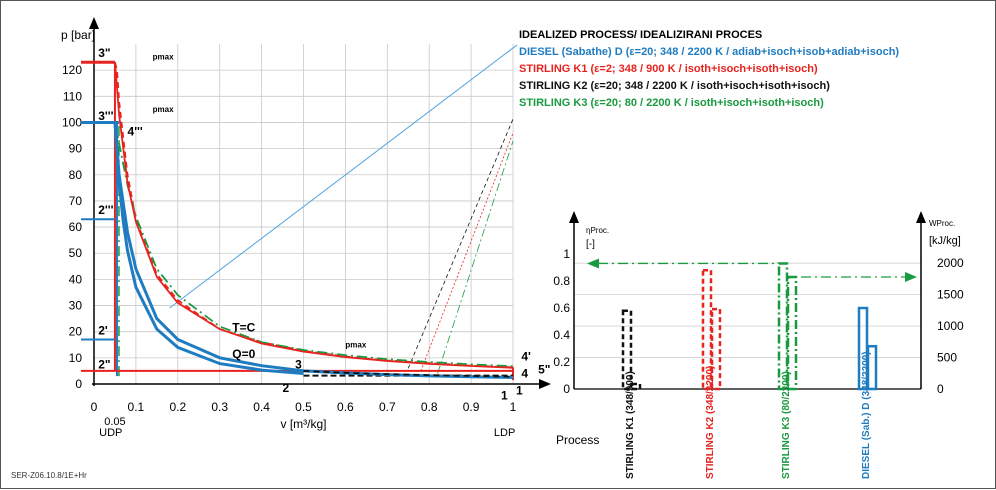 The height and width of the screenshot is (490, 996). What do you see at coordinates (135, 132) in the screenshot?
I see `annotation-label: 4'''` at bounding box center [135, 132].